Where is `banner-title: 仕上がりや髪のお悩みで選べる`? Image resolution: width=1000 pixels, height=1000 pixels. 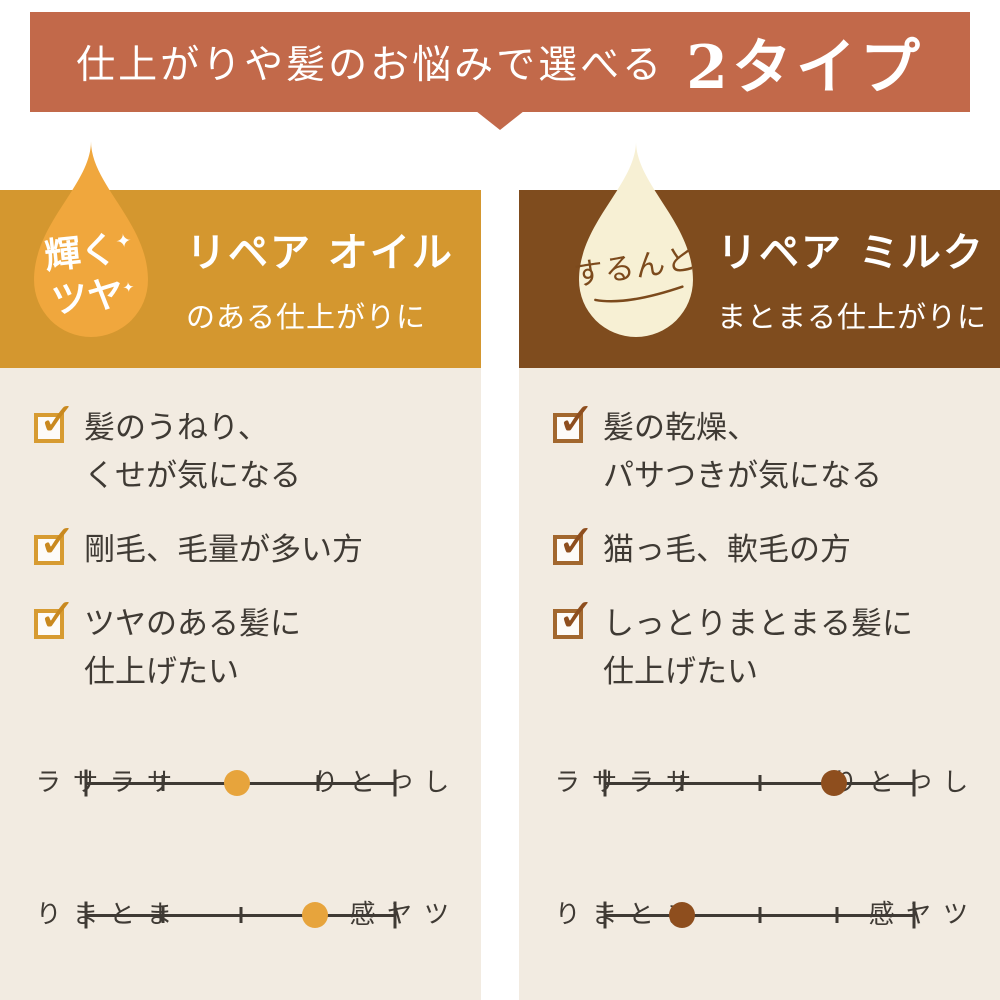 banner-title: 仕上がりや髪のお悩みで選べる is located at coordinates (370, 65).